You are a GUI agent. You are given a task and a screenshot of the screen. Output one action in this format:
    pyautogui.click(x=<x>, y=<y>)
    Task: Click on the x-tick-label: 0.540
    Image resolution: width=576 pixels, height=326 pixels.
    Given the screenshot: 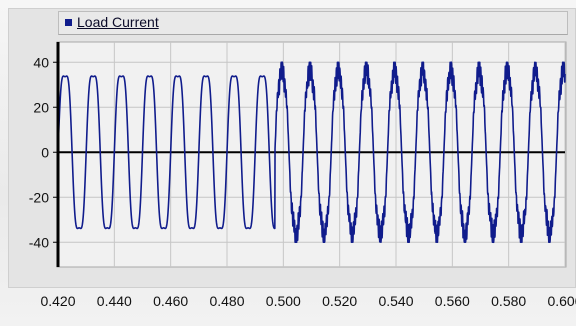 What is the action you would take?
    pyautogui.click(x=395, y=301)
    